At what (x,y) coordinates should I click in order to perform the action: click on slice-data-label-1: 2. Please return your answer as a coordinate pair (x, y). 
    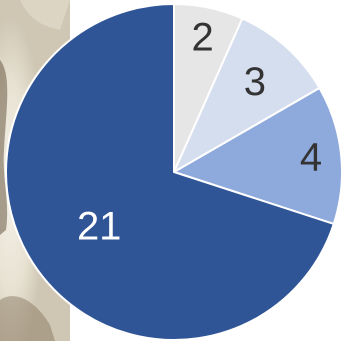
    Looking at the image, I should click on (202, 37).